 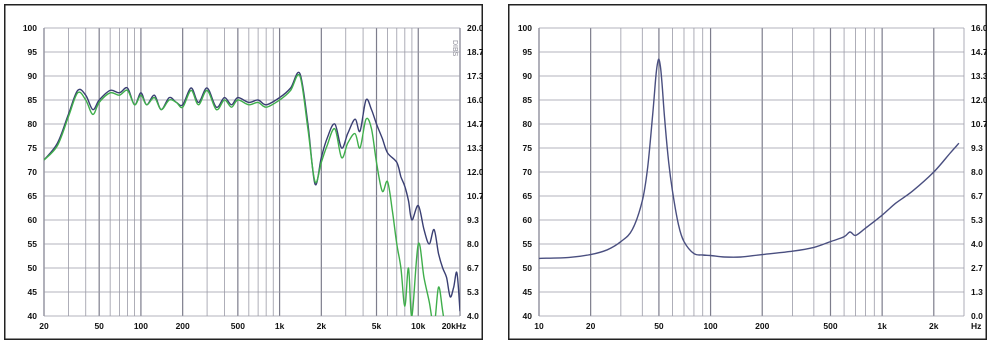 I want to click on brand-watermark: DIBS, so click(x=454, y=48).